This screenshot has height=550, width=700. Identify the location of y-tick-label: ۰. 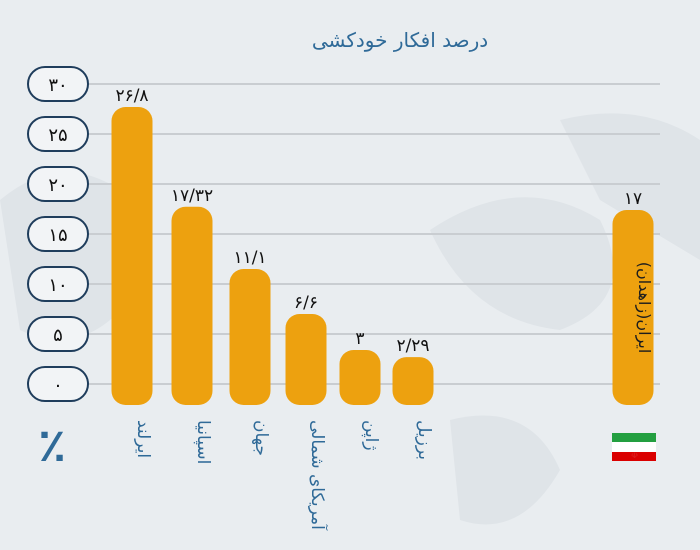
(58, 385).